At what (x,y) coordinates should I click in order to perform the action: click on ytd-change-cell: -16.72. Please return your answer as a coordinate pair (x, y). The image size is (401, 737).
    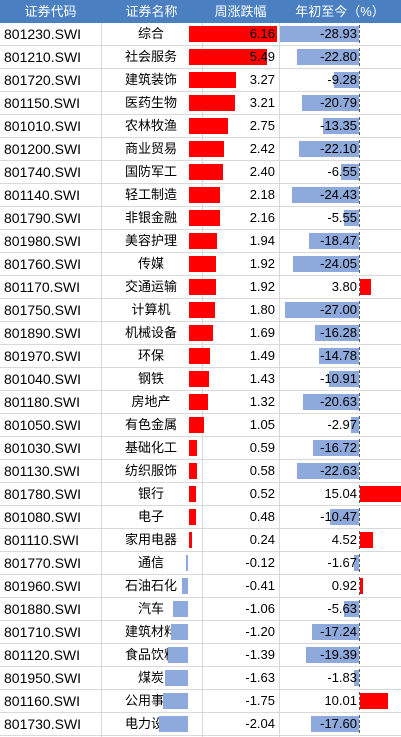
    Looking at the image, I should click on (340, 448).